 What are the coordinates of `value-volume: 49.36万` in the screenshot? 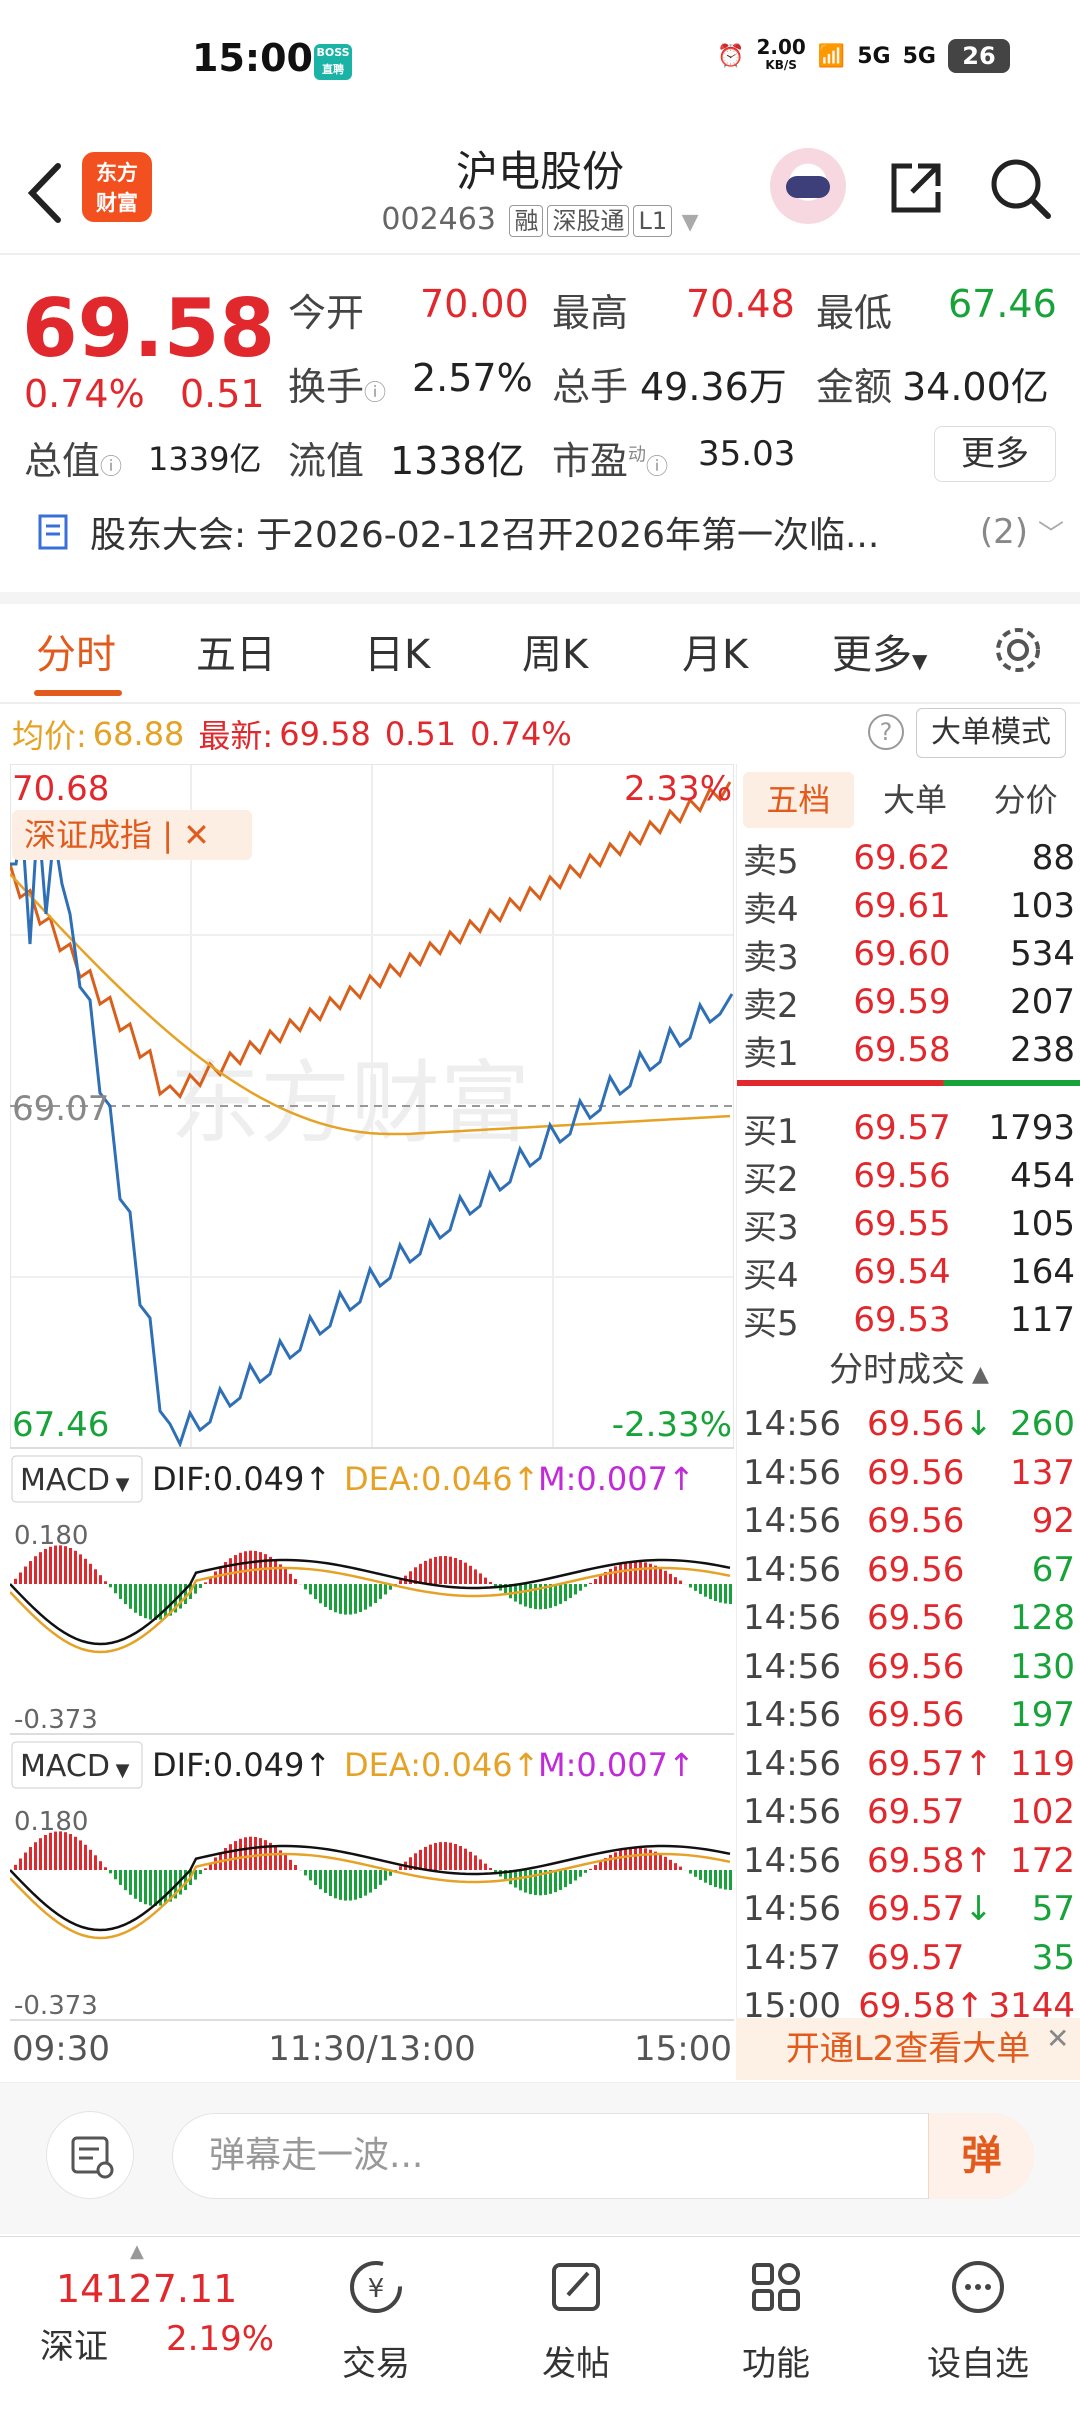 It's located at (713, 387).